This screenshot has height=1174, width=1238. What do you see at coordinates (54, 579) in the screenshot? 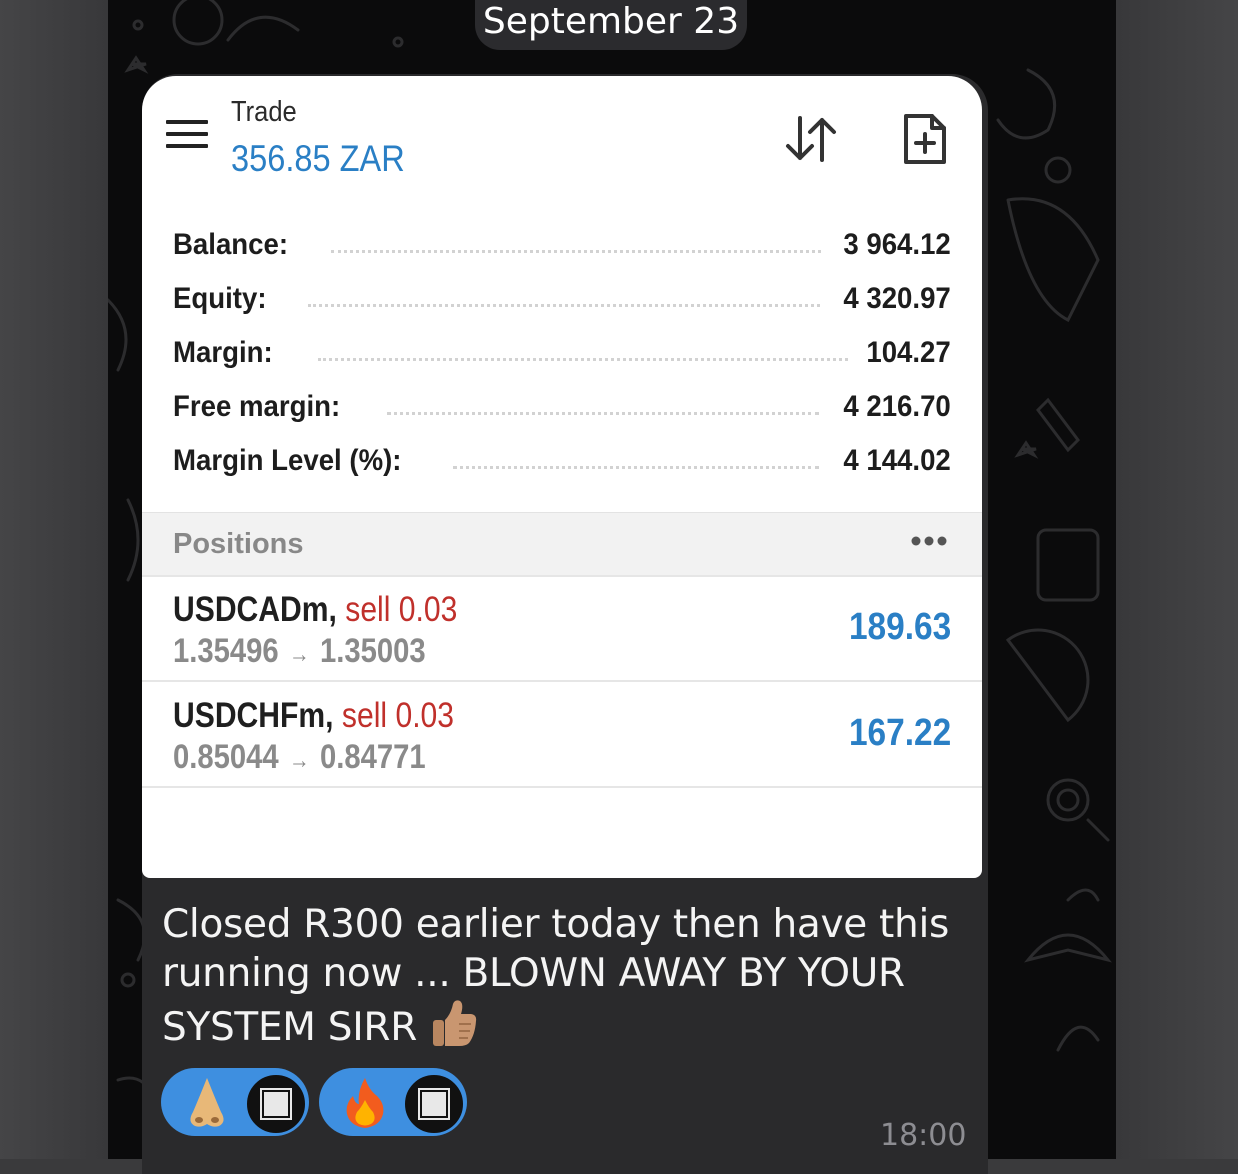
I see `left-margin` at bounding box center [54, 579].